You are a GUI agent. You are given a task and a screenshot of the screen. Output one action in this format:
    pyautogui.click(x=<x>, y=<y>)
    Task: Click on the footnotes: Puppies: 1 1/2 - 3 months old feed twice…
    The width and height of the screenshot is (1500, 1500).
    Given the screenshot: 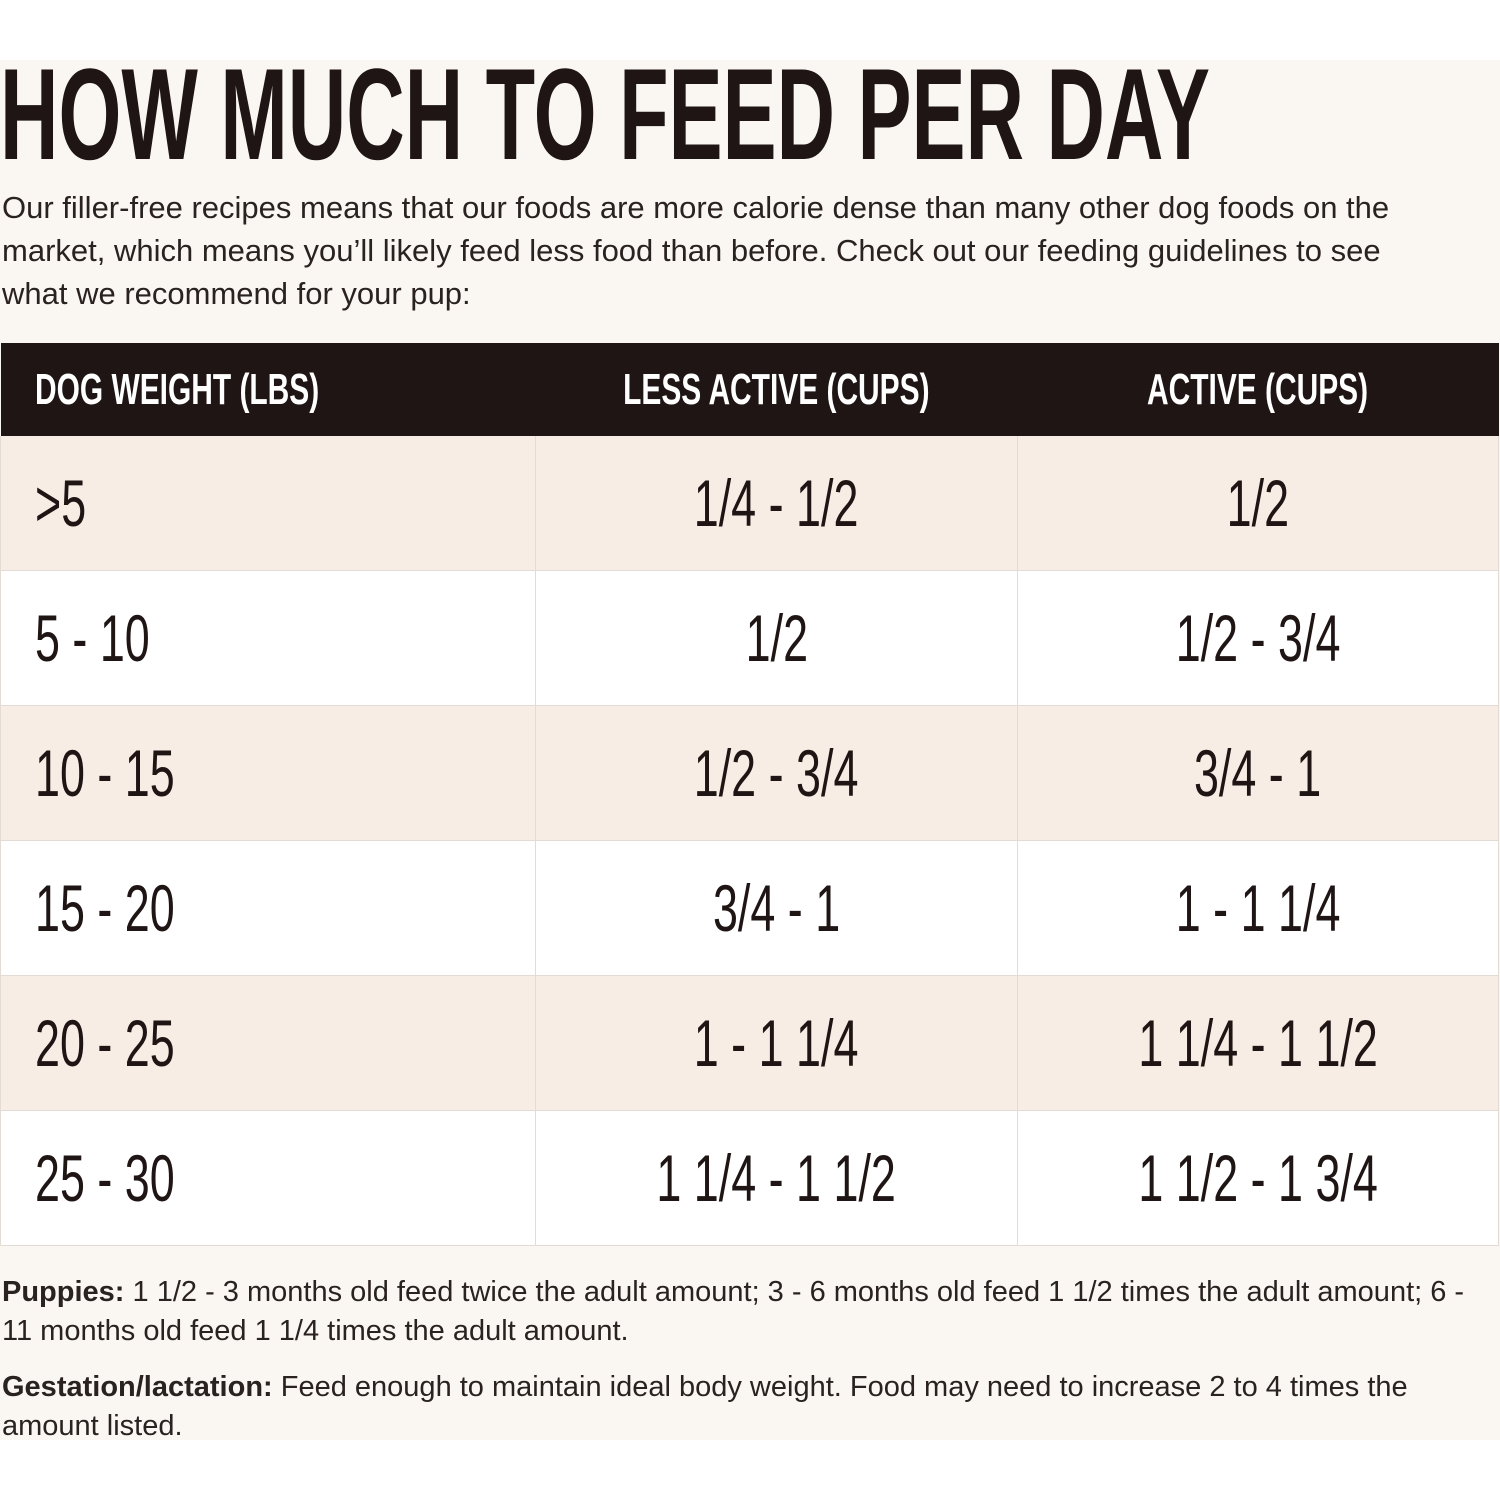 What is the action you would take?
    pyautogui.click(x=737, y=1368)
    